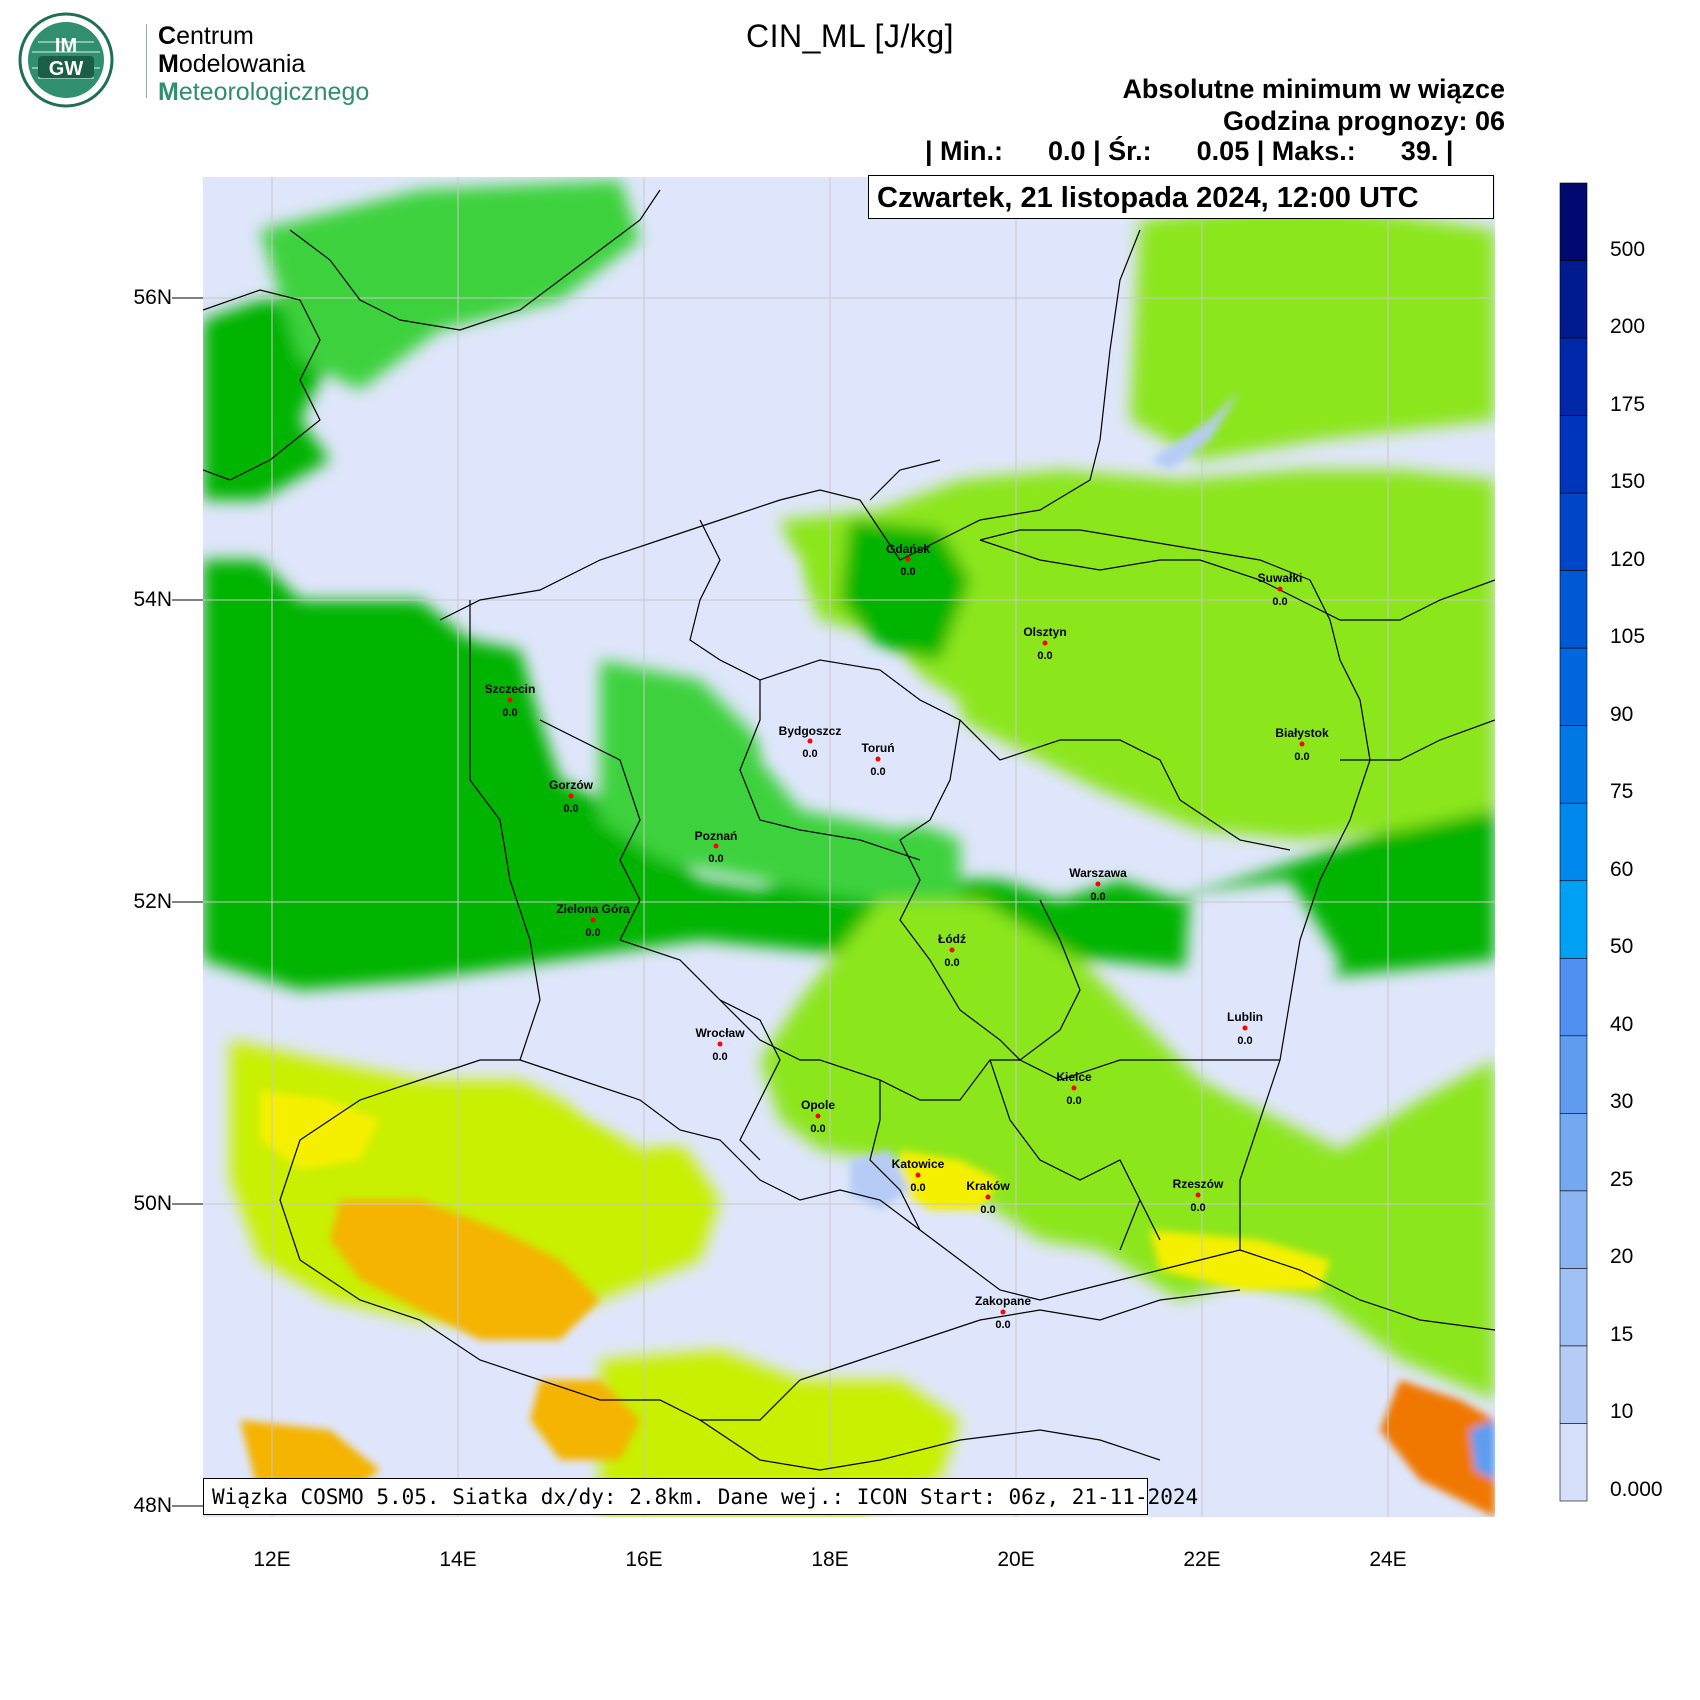  What do you see at coordinates (1417, 740) in the screenshot?
I see `border-belarus` at bounding box center [1417, 740].